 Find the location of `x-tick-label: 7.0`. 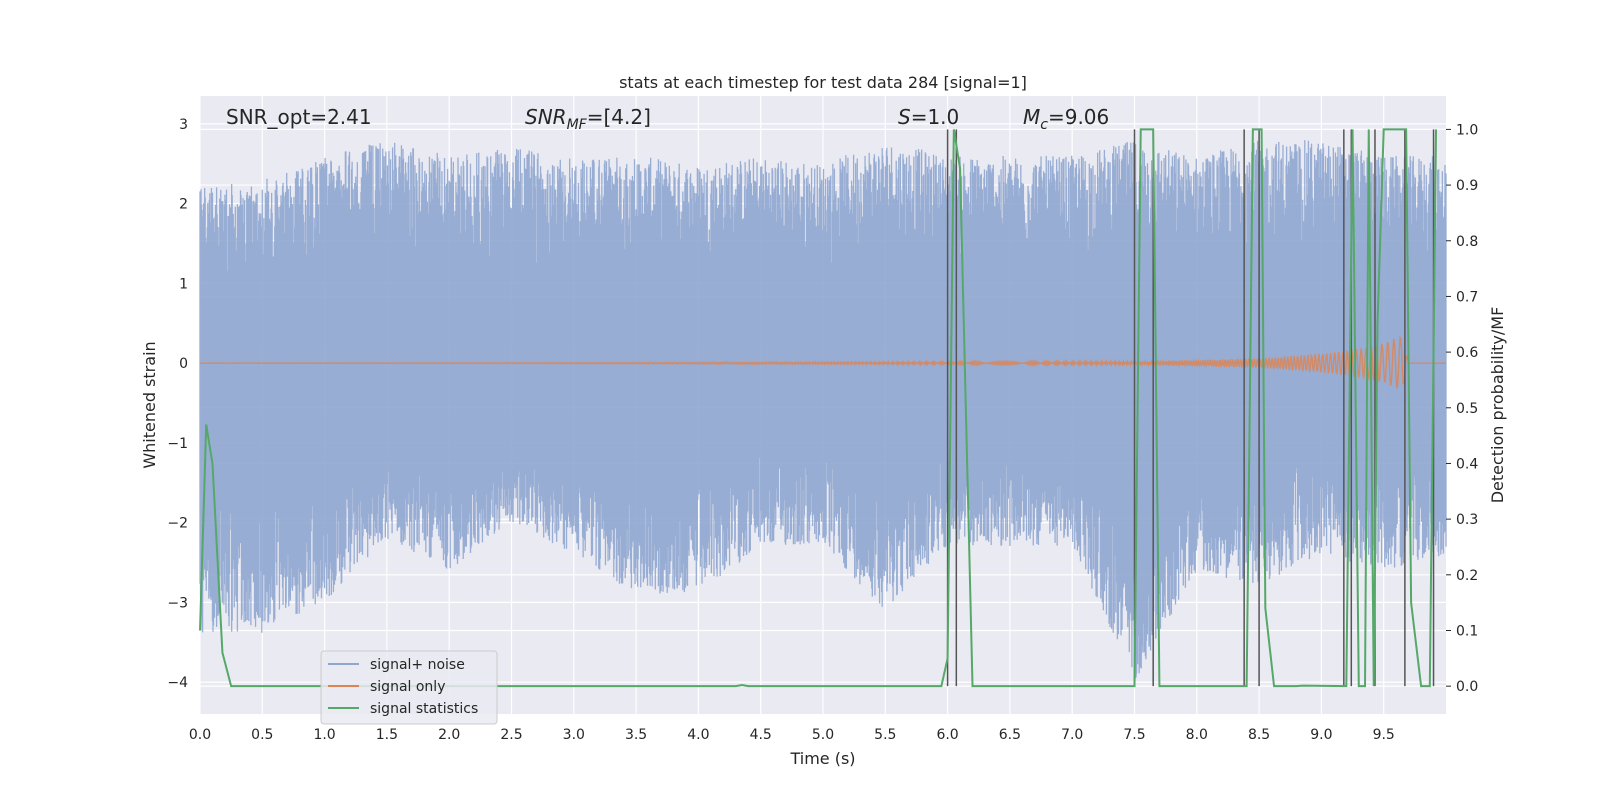

x-tick-label: 7.0 is located at coordinates (1072, 735).